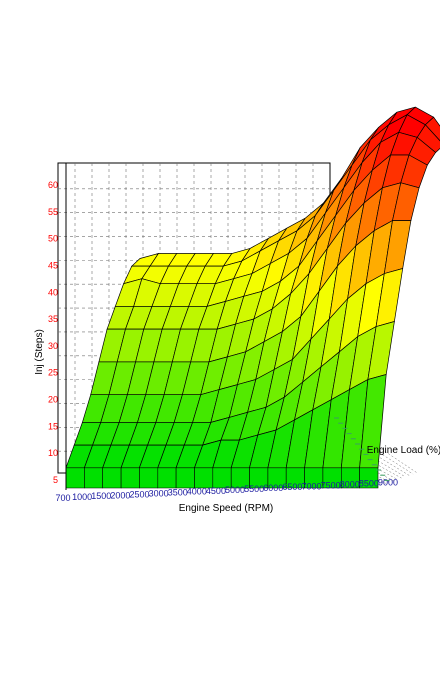  What do you see at coordinates (82, 497) in the screenshot?
I see `x-tick-label: 1000` at bounding box center [82, 497].